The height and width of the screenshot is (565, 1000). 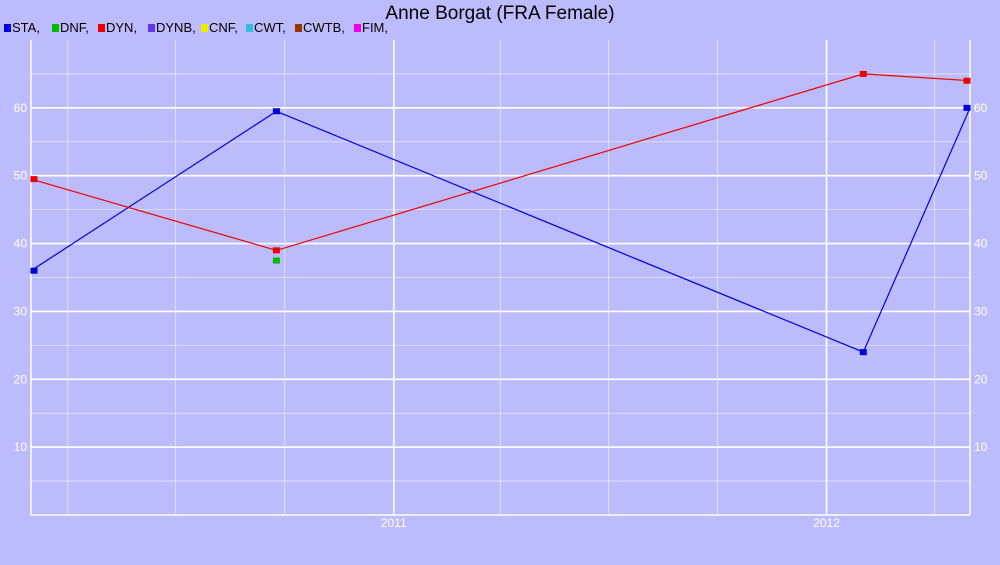 What do you see at coordinates (981, 311) in the screenshot?
I see `y-tick-label-right: 30` at bounding box center [981, 311].